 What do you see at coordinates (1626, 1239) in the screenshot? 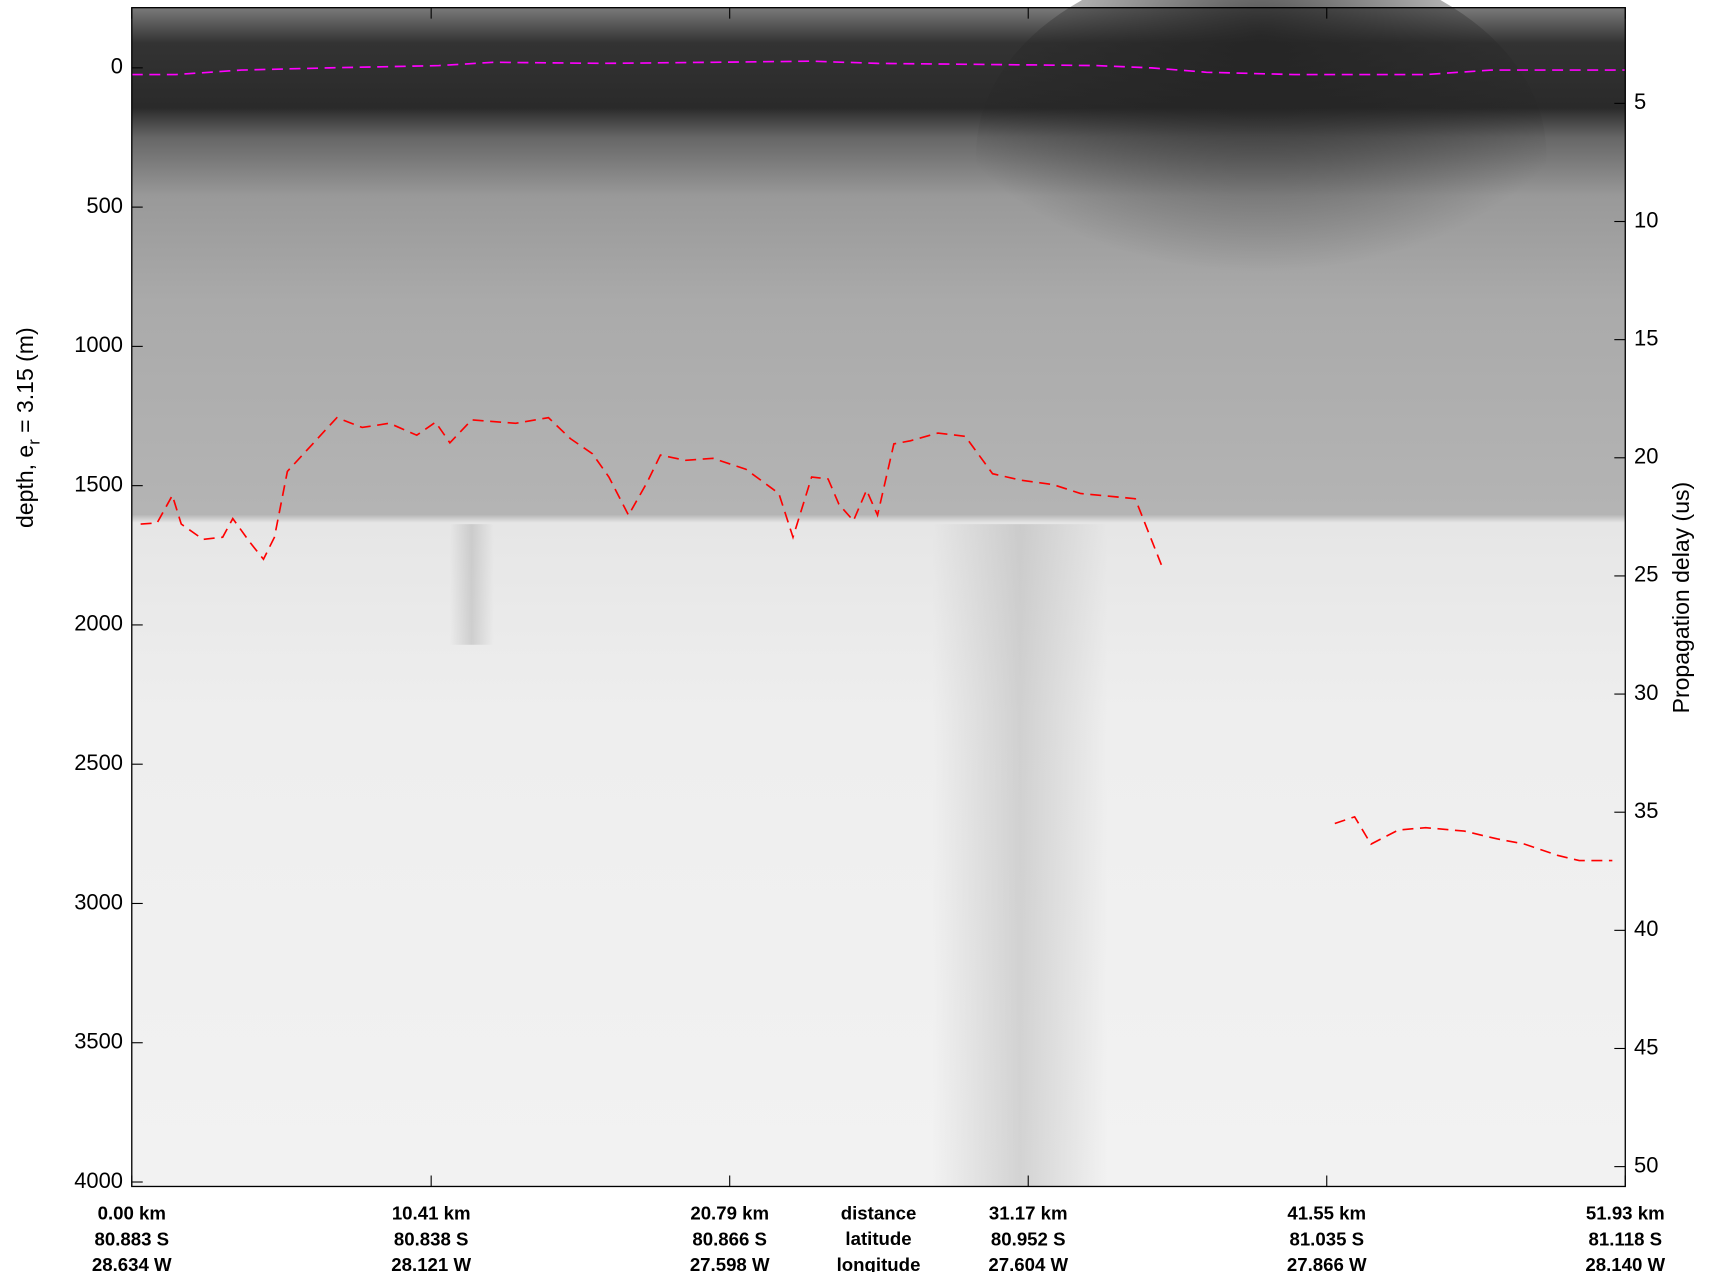
I see `latitude-label: 81.118 S` at bounding box center [1626, 1239].